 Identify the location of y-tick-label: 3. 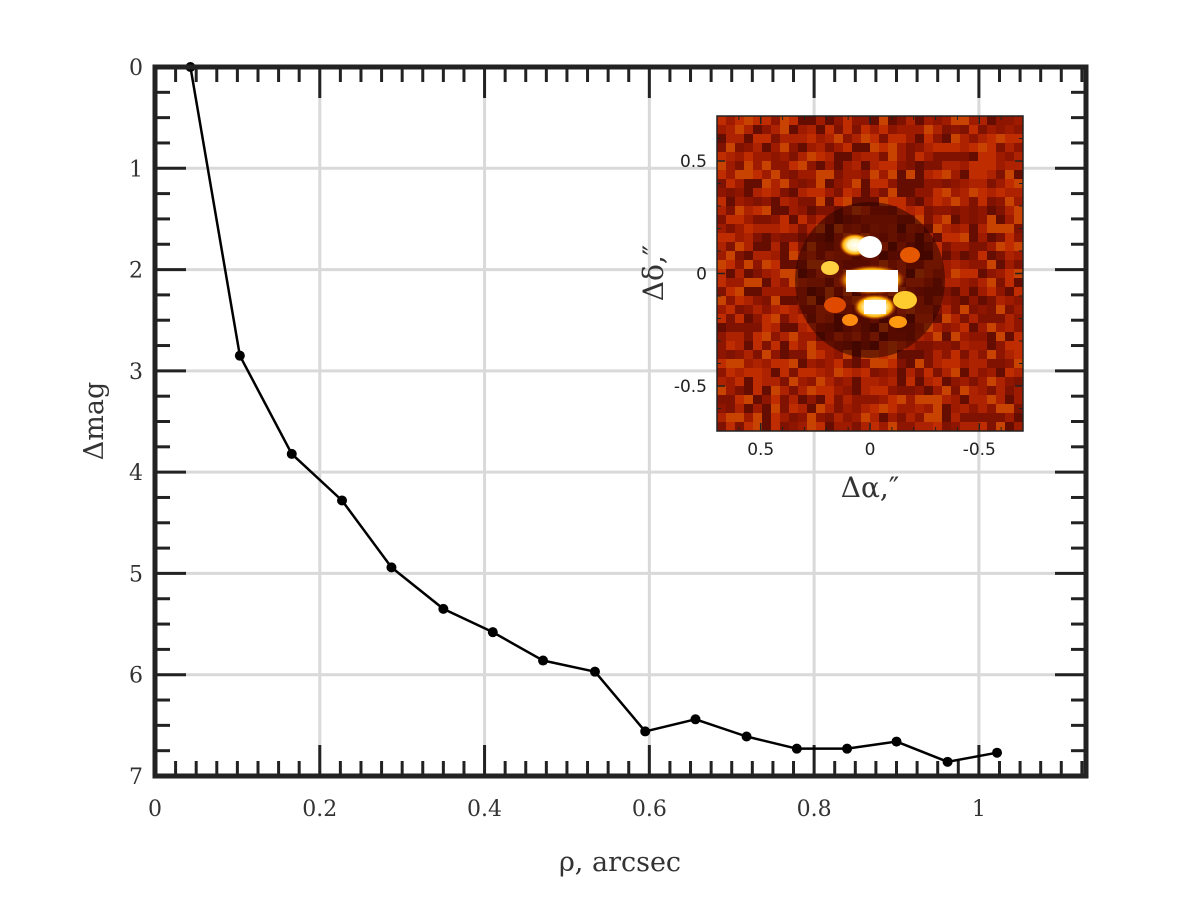
(136, 372).